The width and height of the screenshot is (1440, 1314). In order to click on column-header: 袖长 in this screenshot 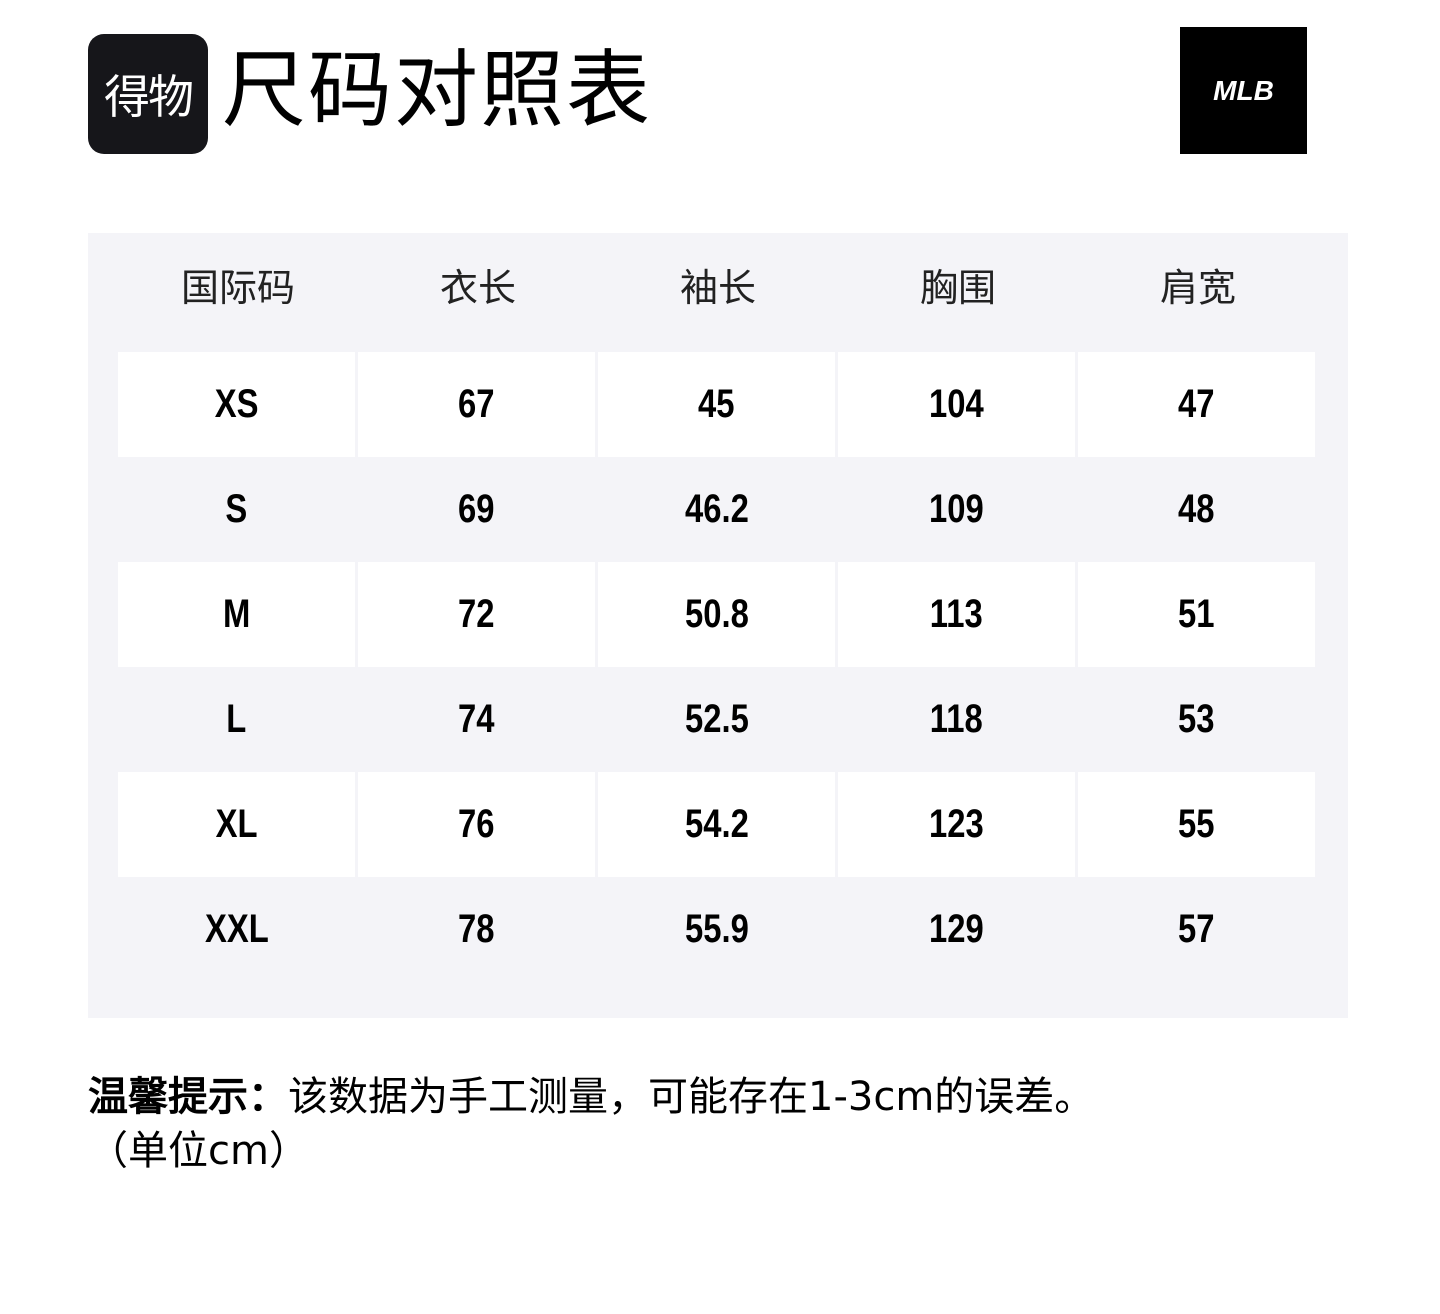, I will do `click(717, 288)`.